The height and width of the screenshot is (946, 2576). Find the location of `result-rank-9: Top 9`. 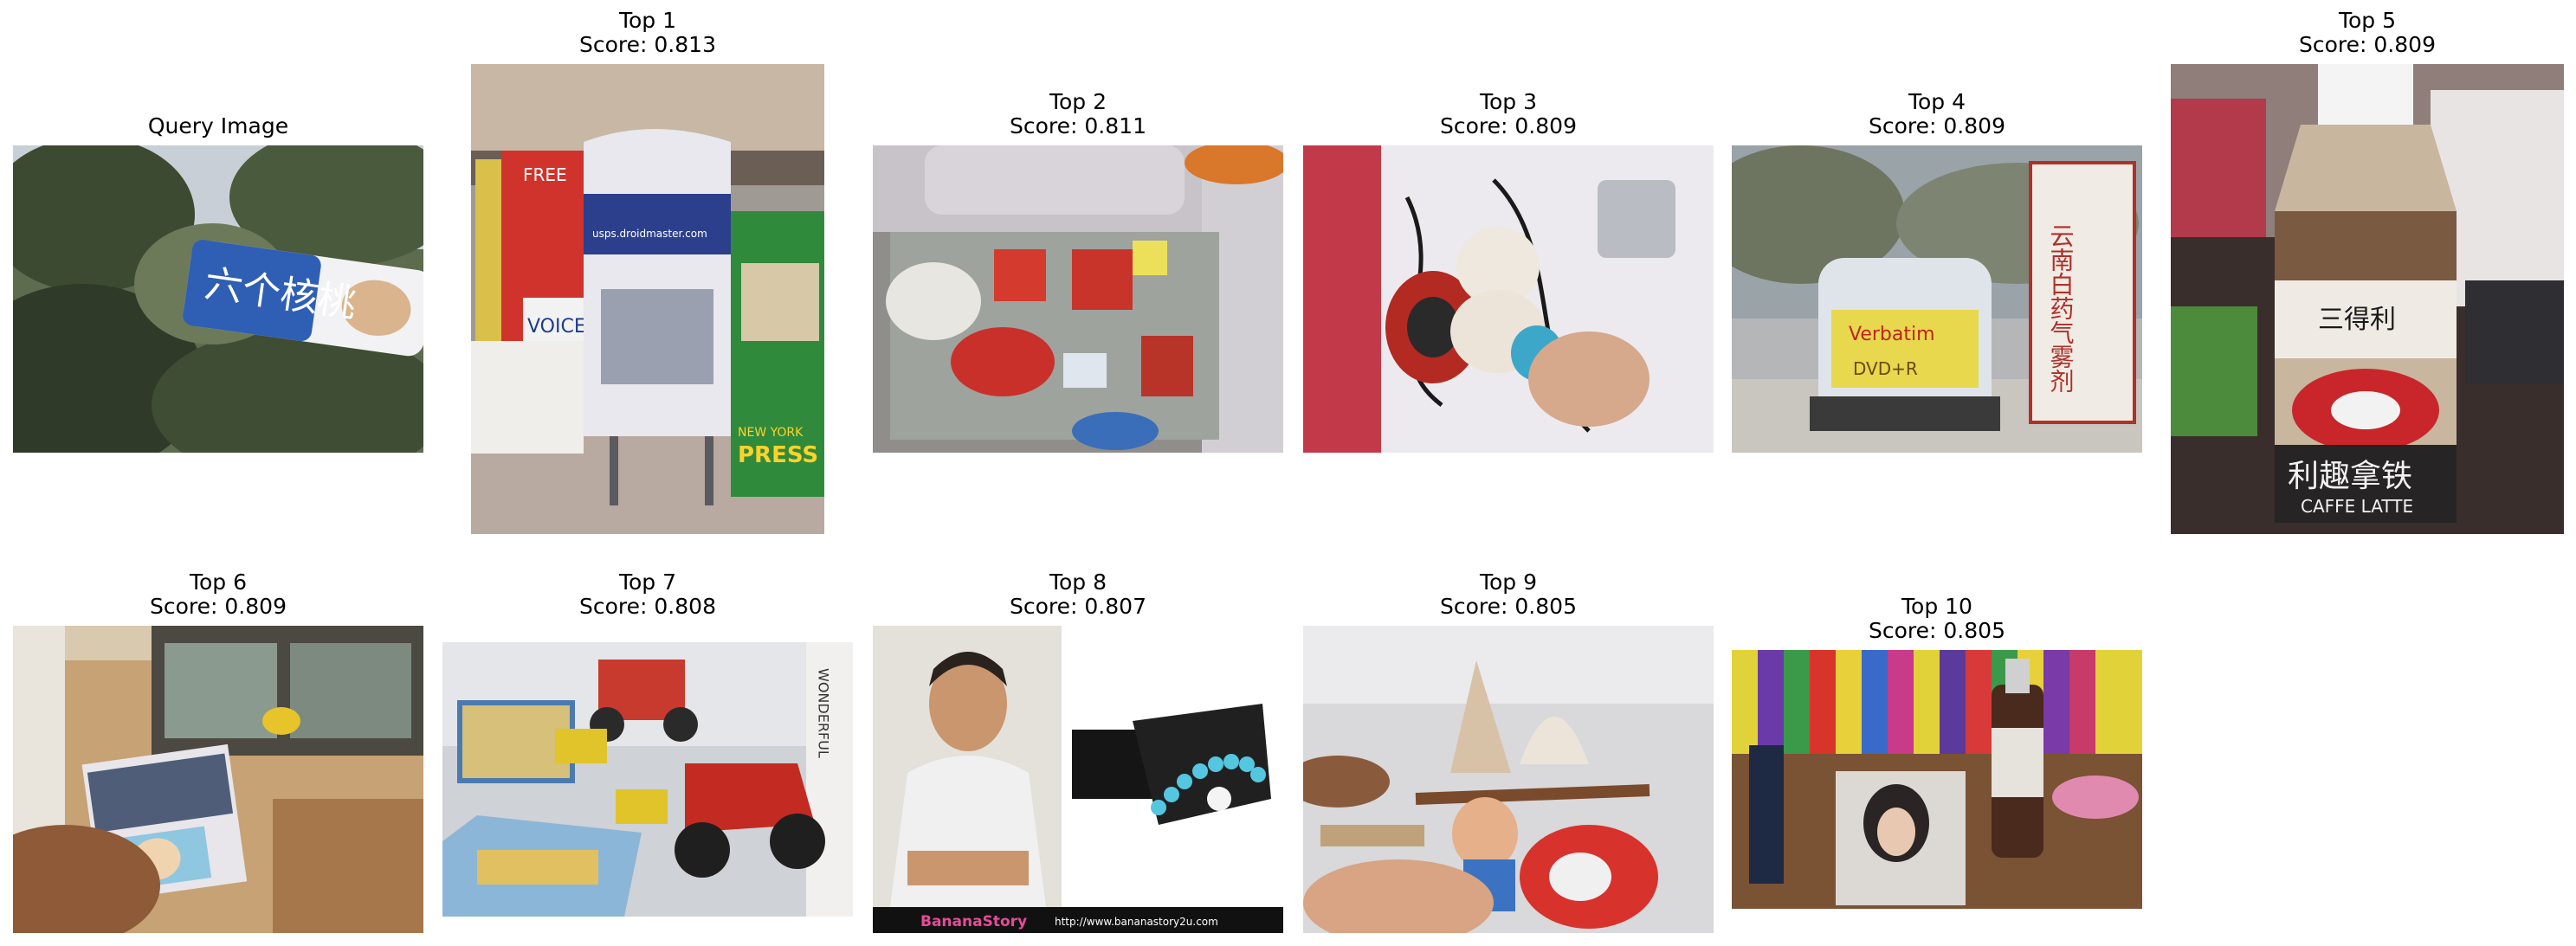

result-rank-9: Top 9 is located at coordinates (1508, 583).